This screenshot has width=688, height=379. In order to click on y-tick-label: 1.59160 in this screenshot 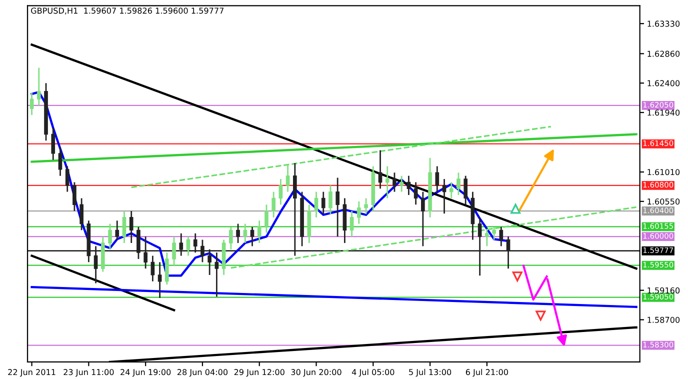, I will do `click(664, 290)`.